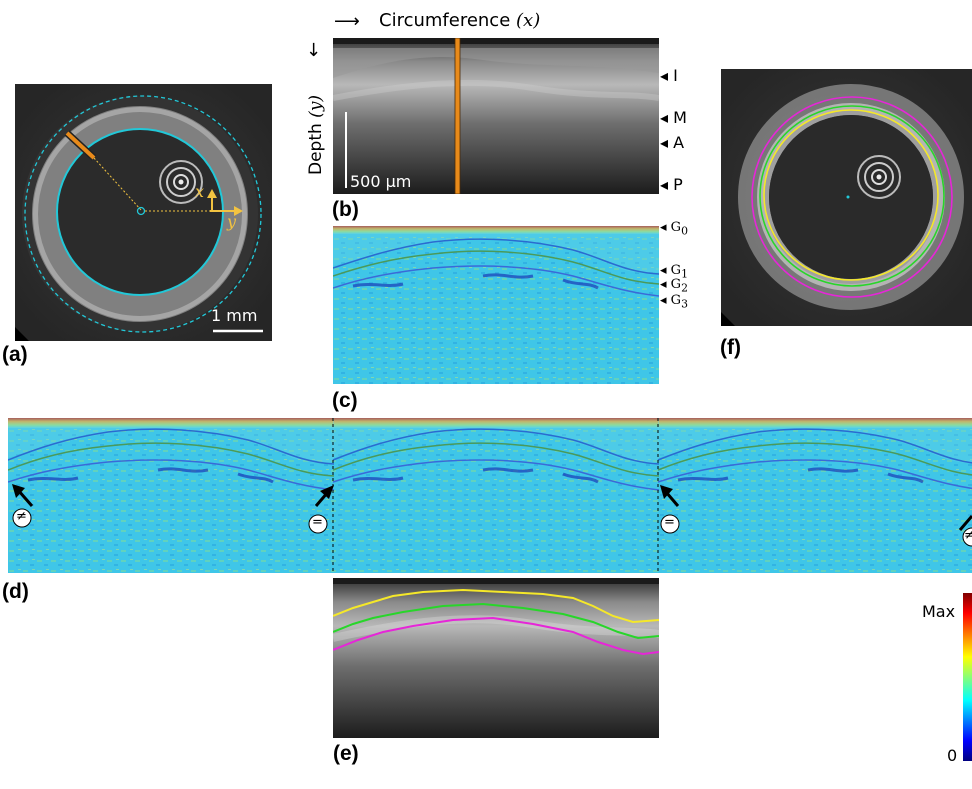  I want to click on layer-M: ◂ M, so click(673, 117).